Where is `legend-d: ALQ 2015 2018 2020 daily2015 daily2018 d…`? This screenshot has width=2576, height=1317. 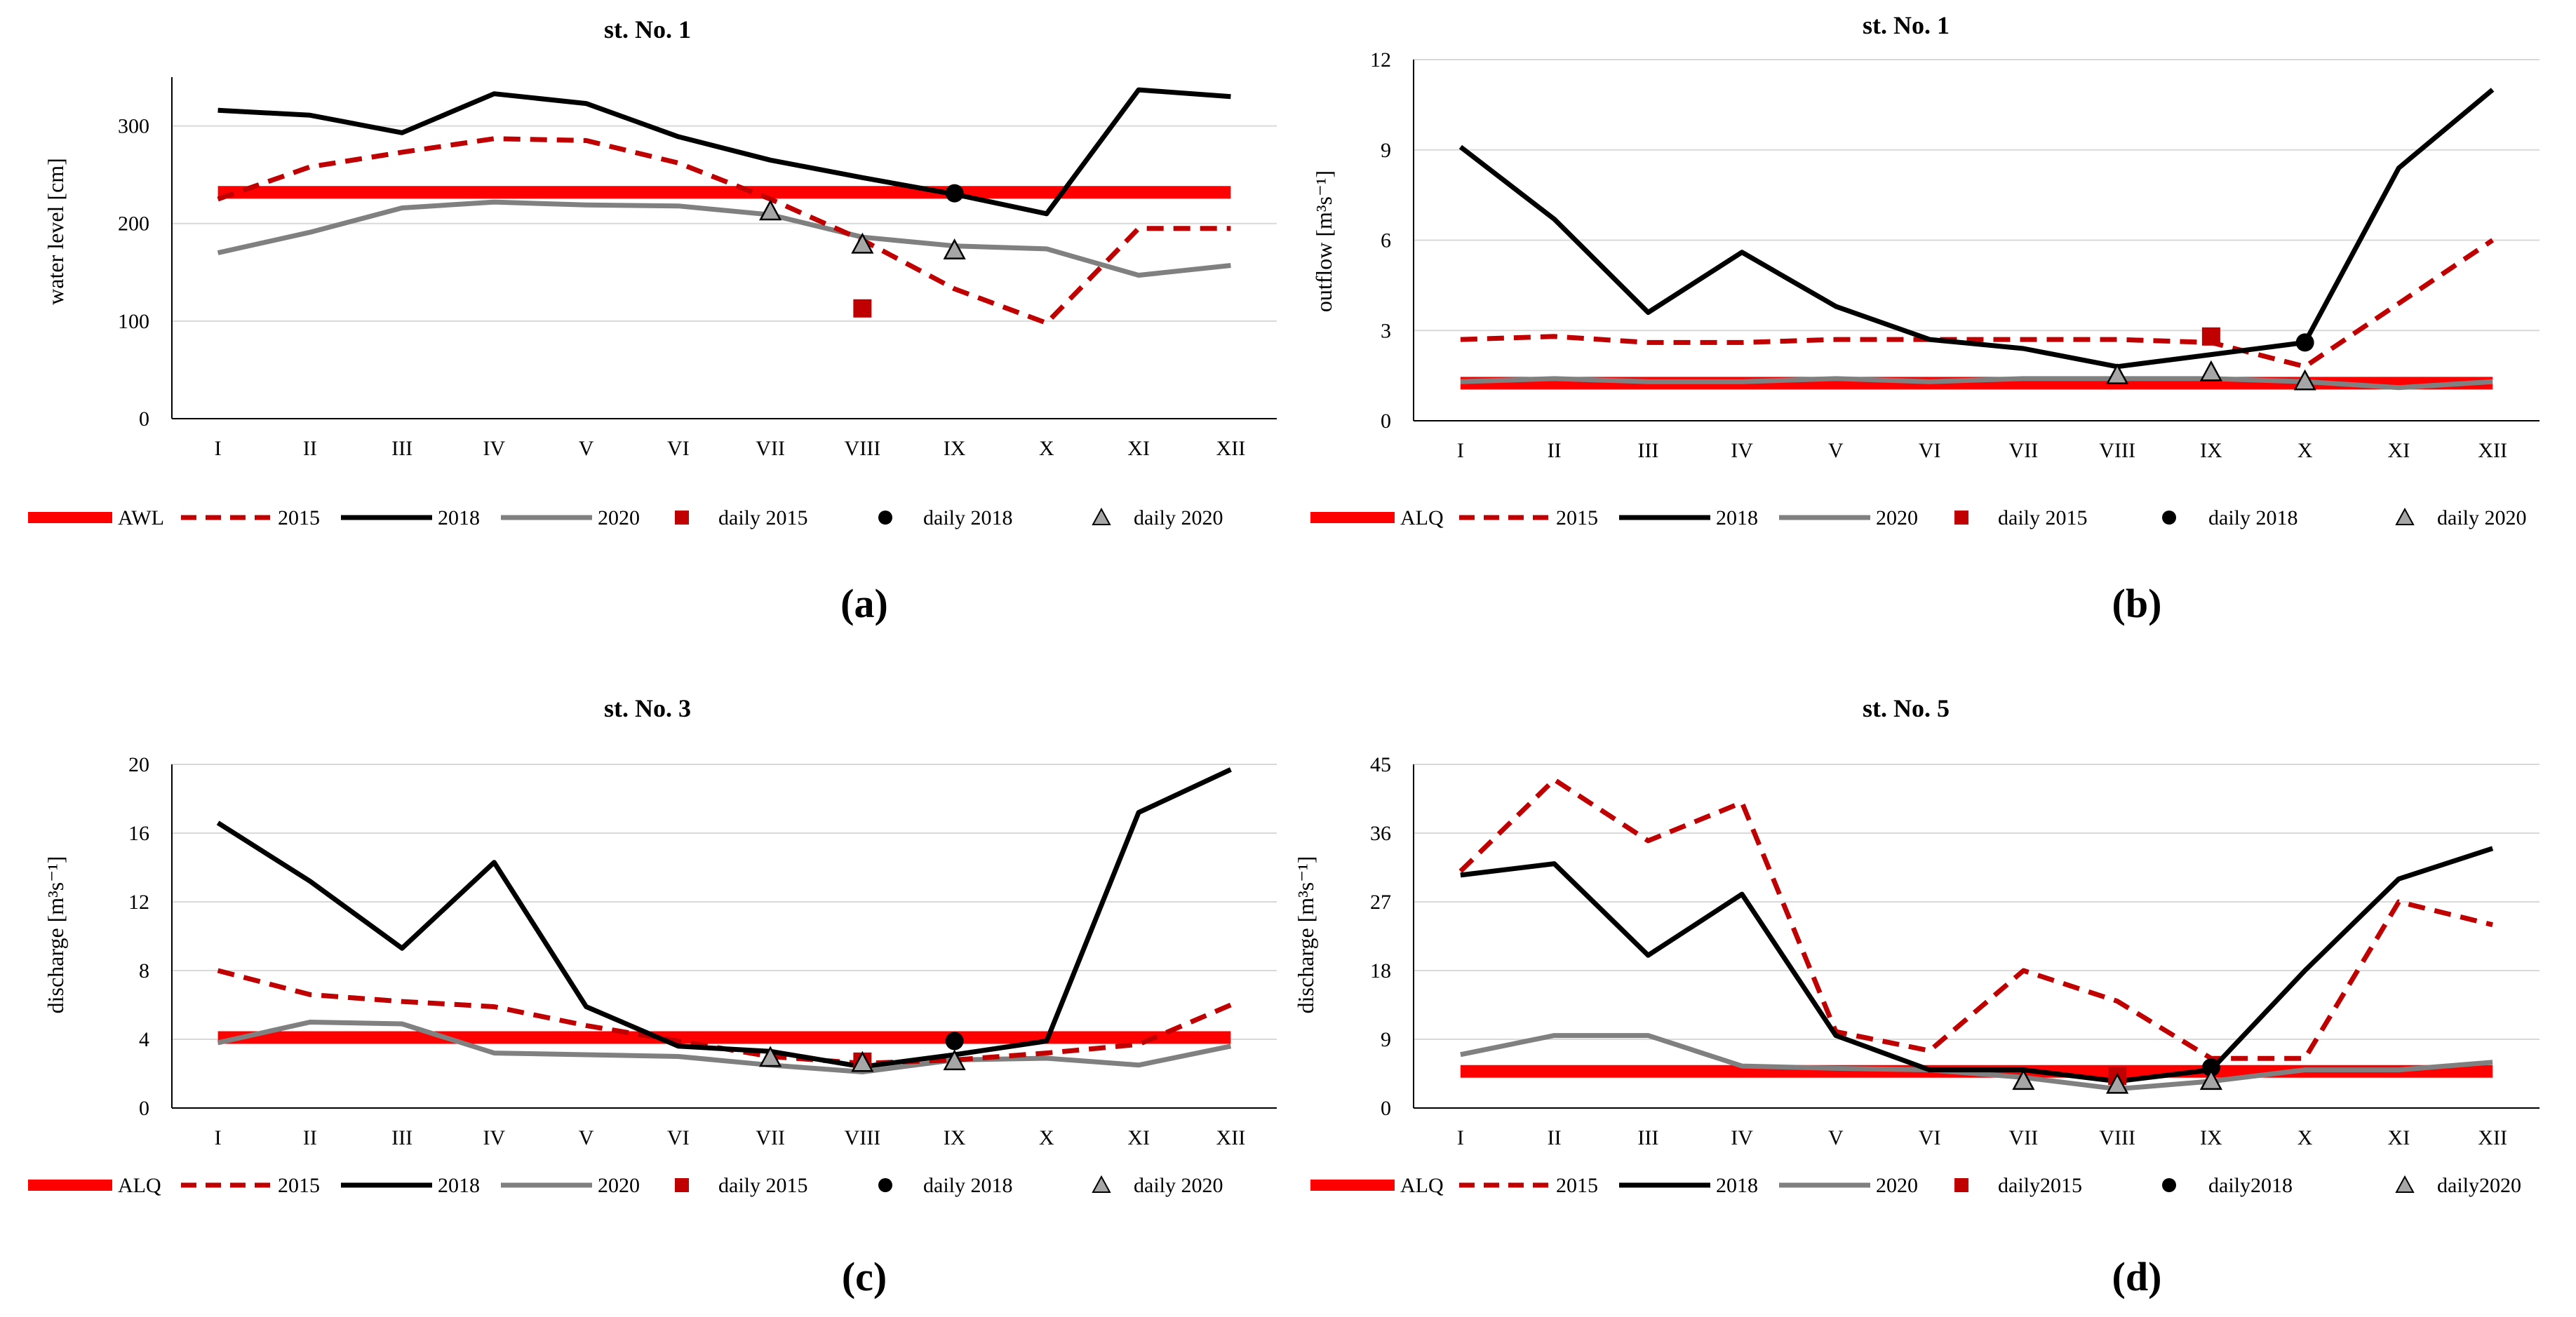
legend-d: ALQ 2015 2018 2020 daily2015 daily2018 d… is located at coordinates (1915, 1185).